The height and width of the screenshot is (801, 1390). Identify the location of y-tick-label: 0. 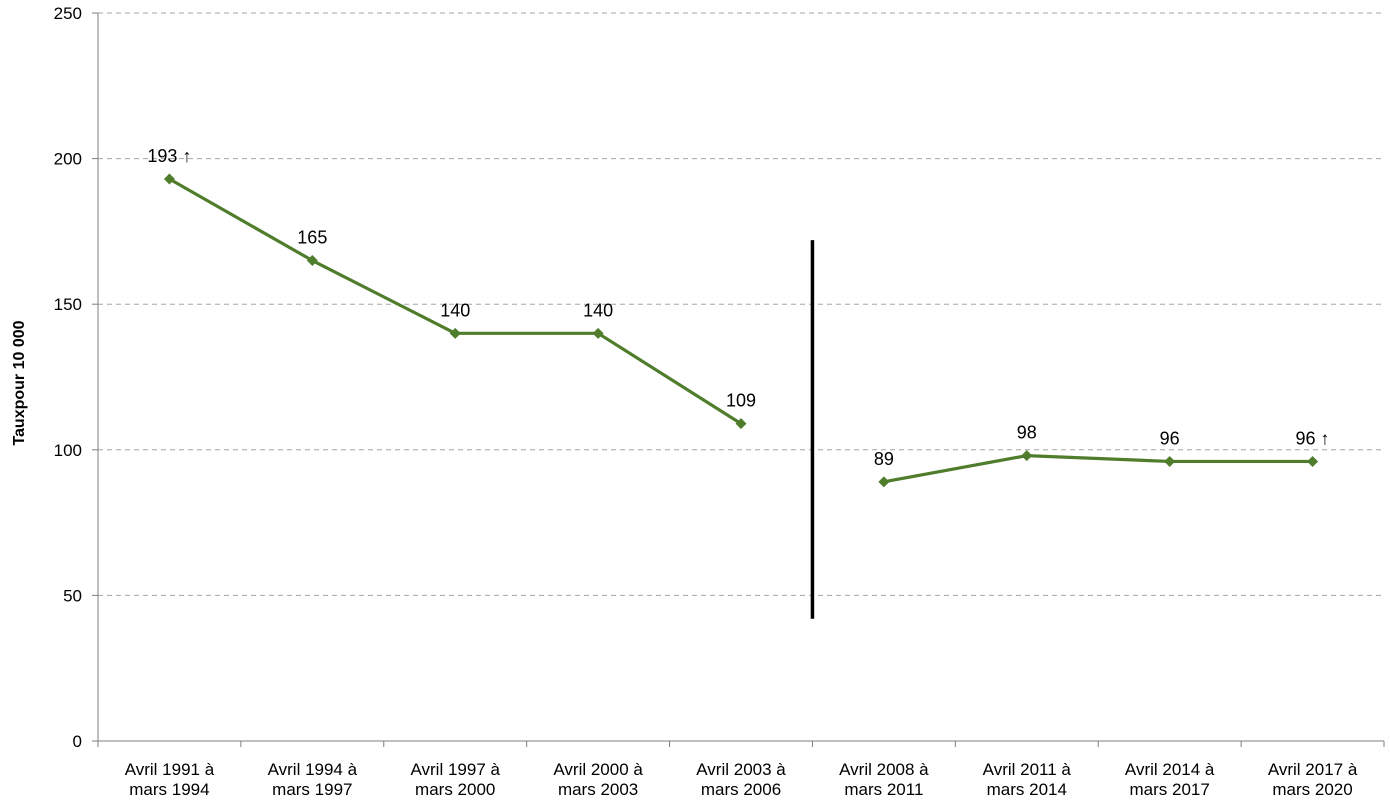
(77, 741).